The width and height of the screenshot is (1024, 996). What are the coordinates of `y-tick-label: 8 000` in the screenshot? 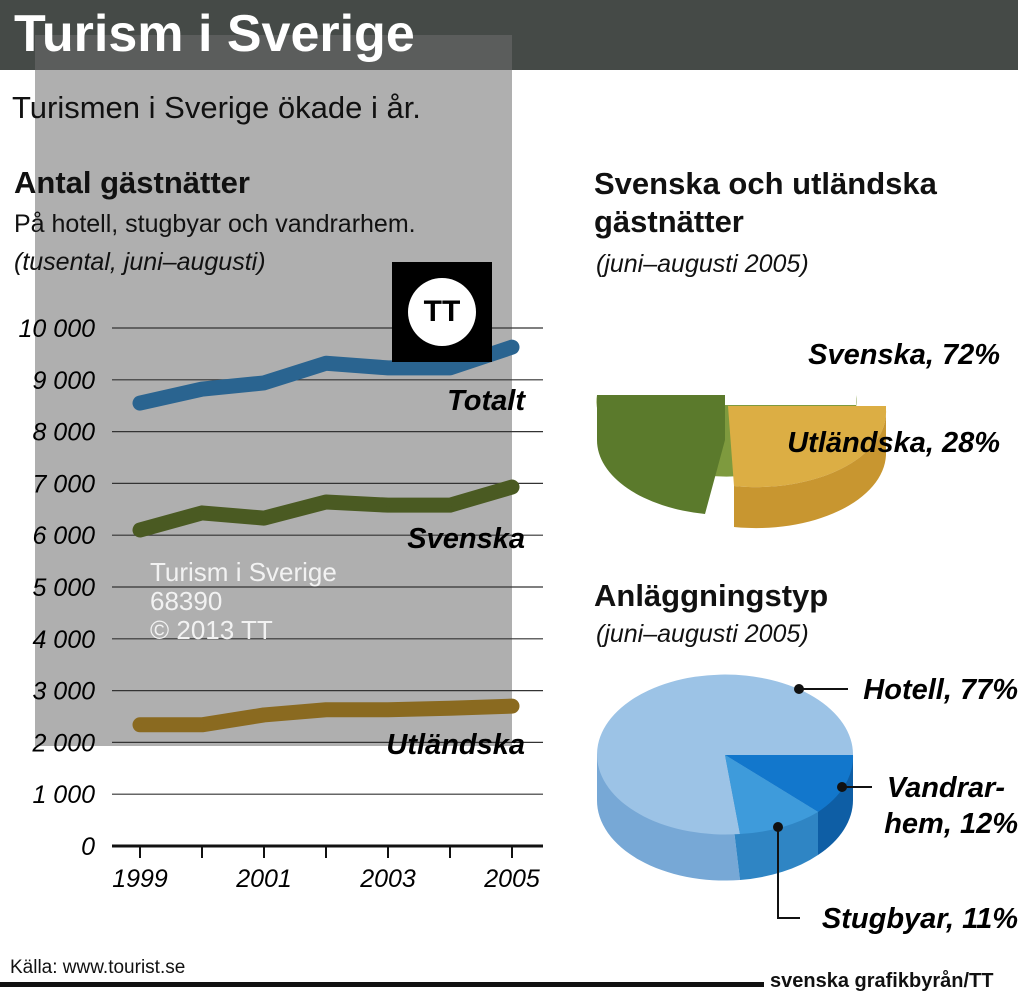 It's located at (63, 433).